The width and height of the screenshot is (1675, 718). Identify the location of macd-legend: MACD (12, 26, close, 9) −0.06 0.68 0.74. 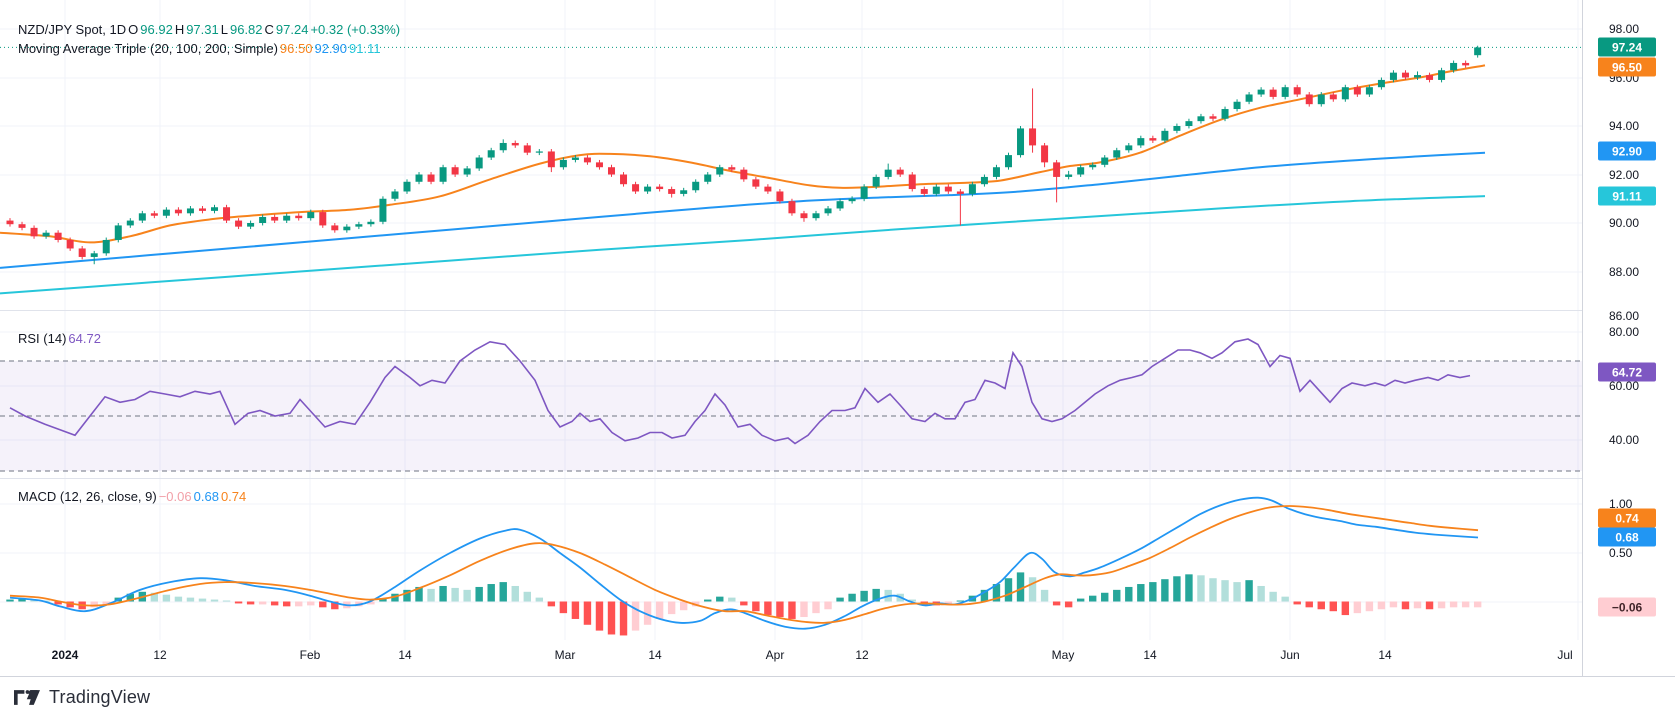
(133, 496).